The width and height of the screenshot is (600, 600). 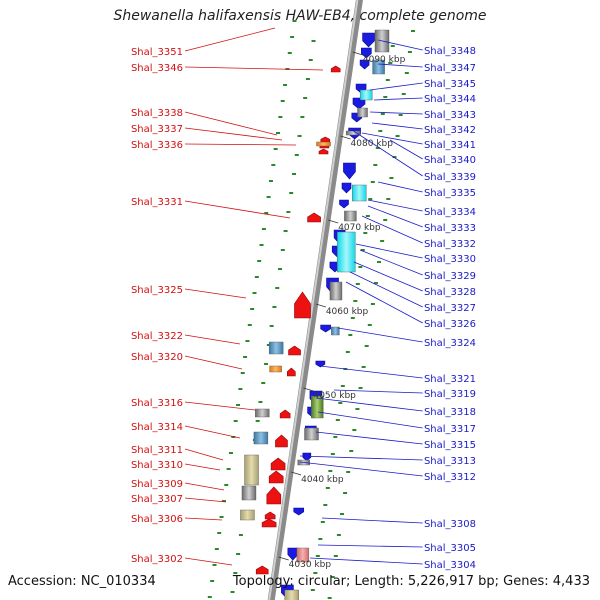 What do you see at coordinates (357, 53) in the screenshot?
I see `scale-tick` at bounding box center [357, 53].